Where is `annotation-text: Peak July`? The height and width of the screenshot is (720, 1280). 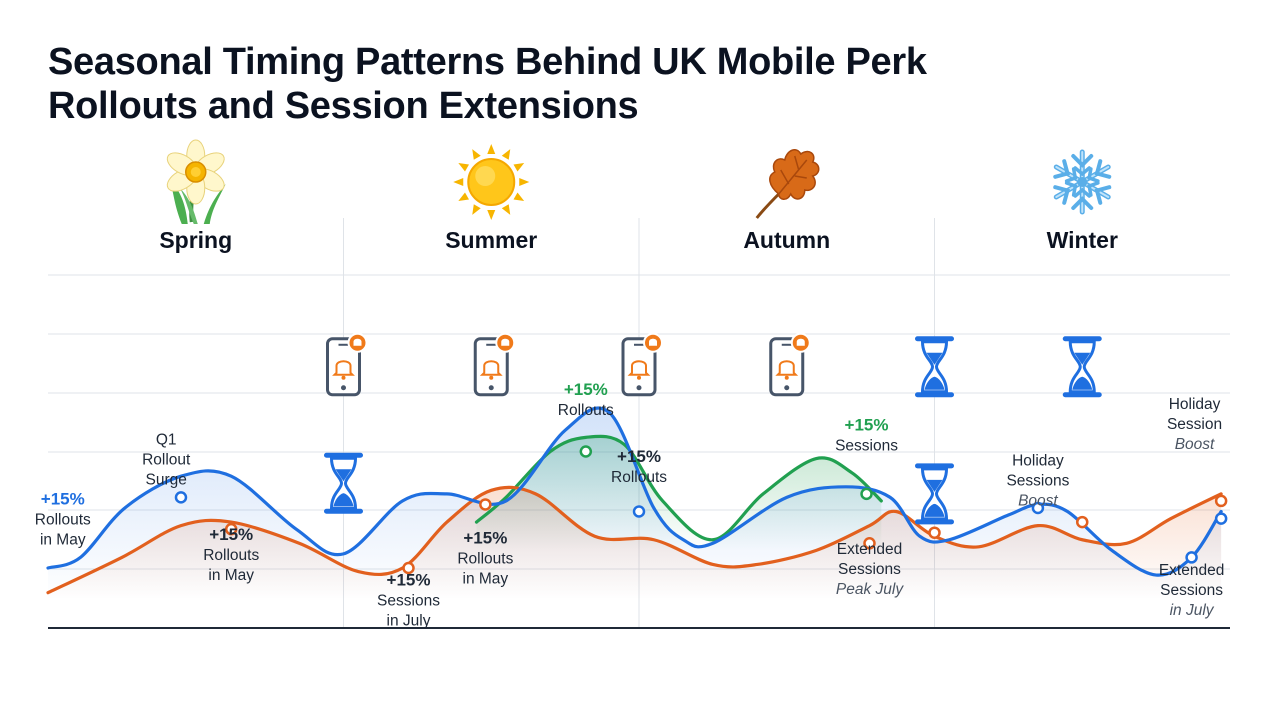
annotation-text: Peak July is located at coordinates (870, 589).